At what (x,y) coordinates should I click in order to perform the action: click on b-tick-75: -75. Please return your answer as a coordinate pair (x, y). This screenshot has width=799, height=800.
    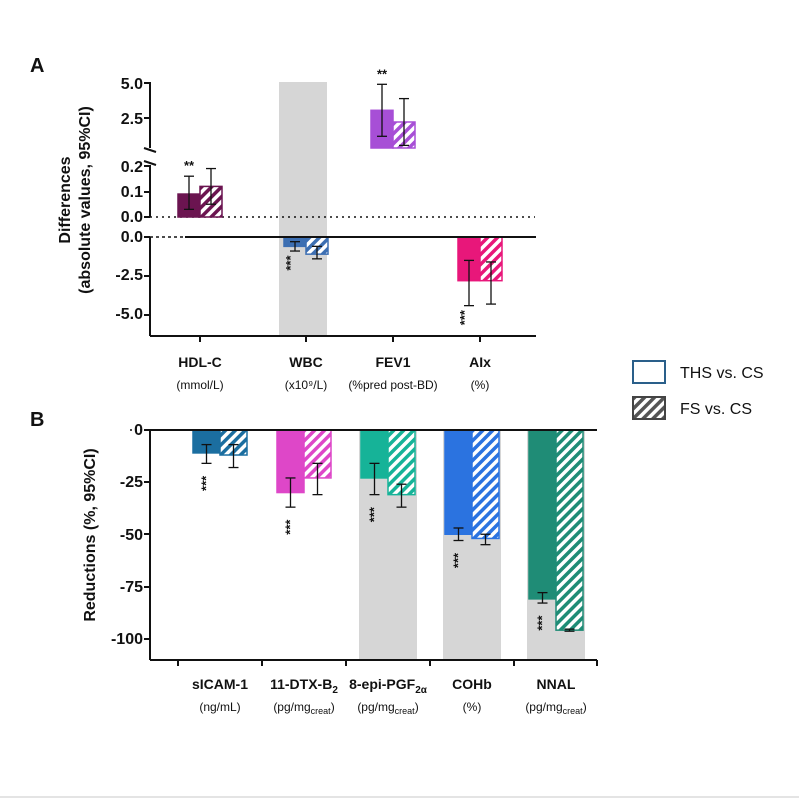
    Looking at the image, I should click on (131, 587).